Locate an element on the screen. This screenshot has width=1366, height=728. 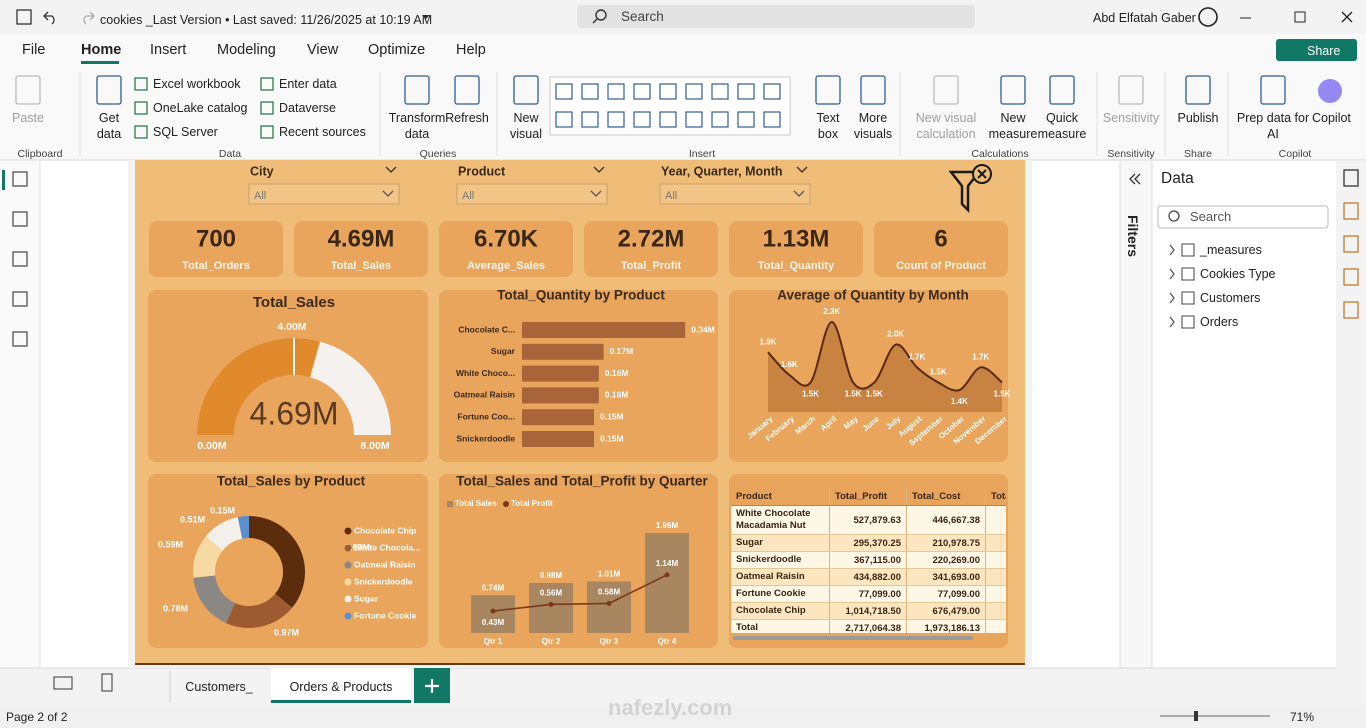
zoom-level: 71% is located at coordinates (1302, 717).